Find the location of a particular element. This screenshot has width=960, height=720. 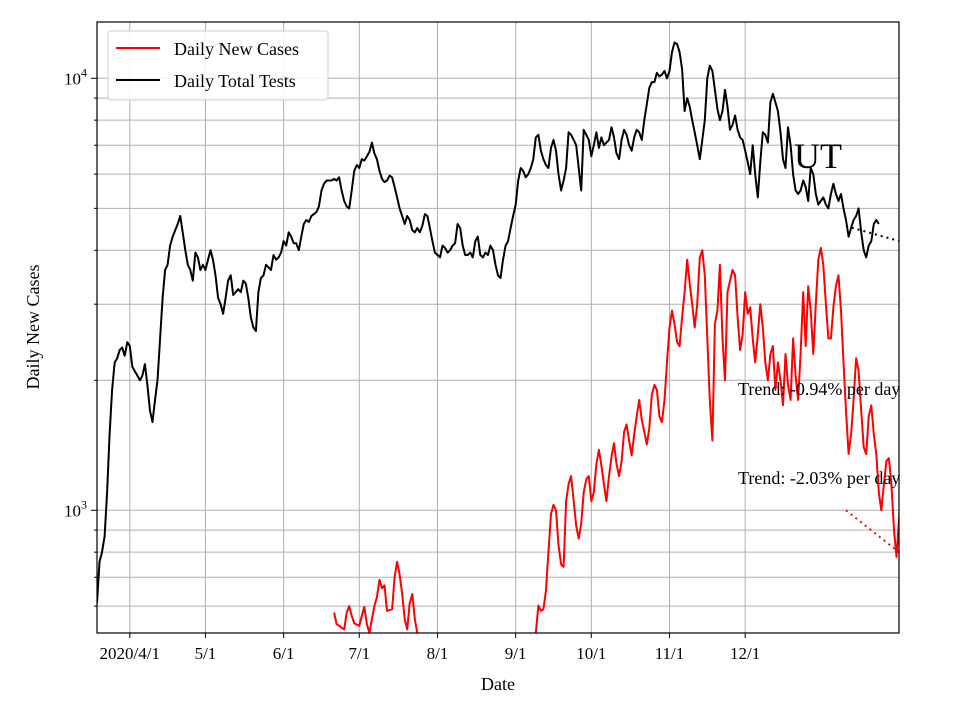

x-tick-label: 11/1 is located at coordinates (670, 653).